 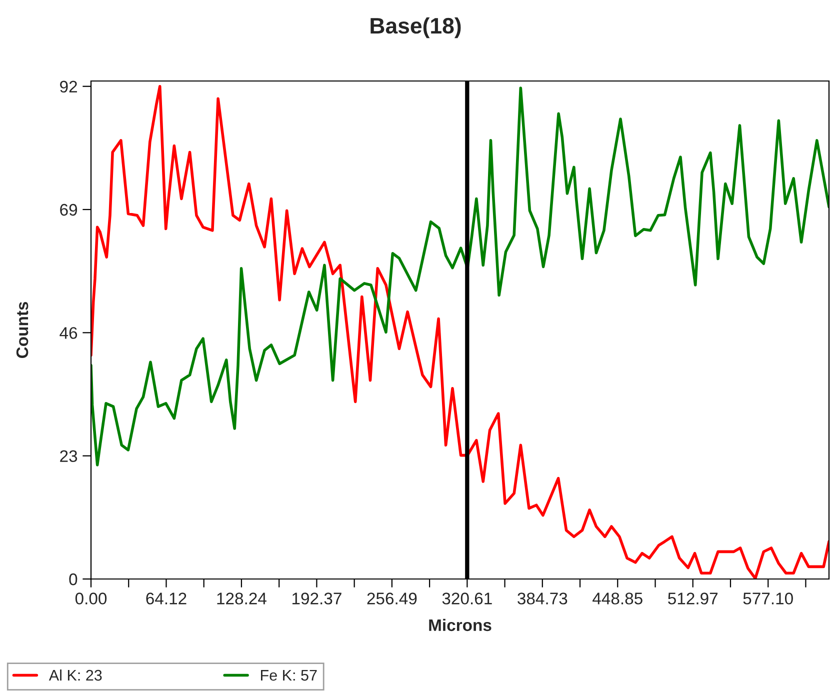 What do you see at coordinates (69, 210) in the screenshot?
I see `y-tick-label: 69` at bounding box center [69, 210].